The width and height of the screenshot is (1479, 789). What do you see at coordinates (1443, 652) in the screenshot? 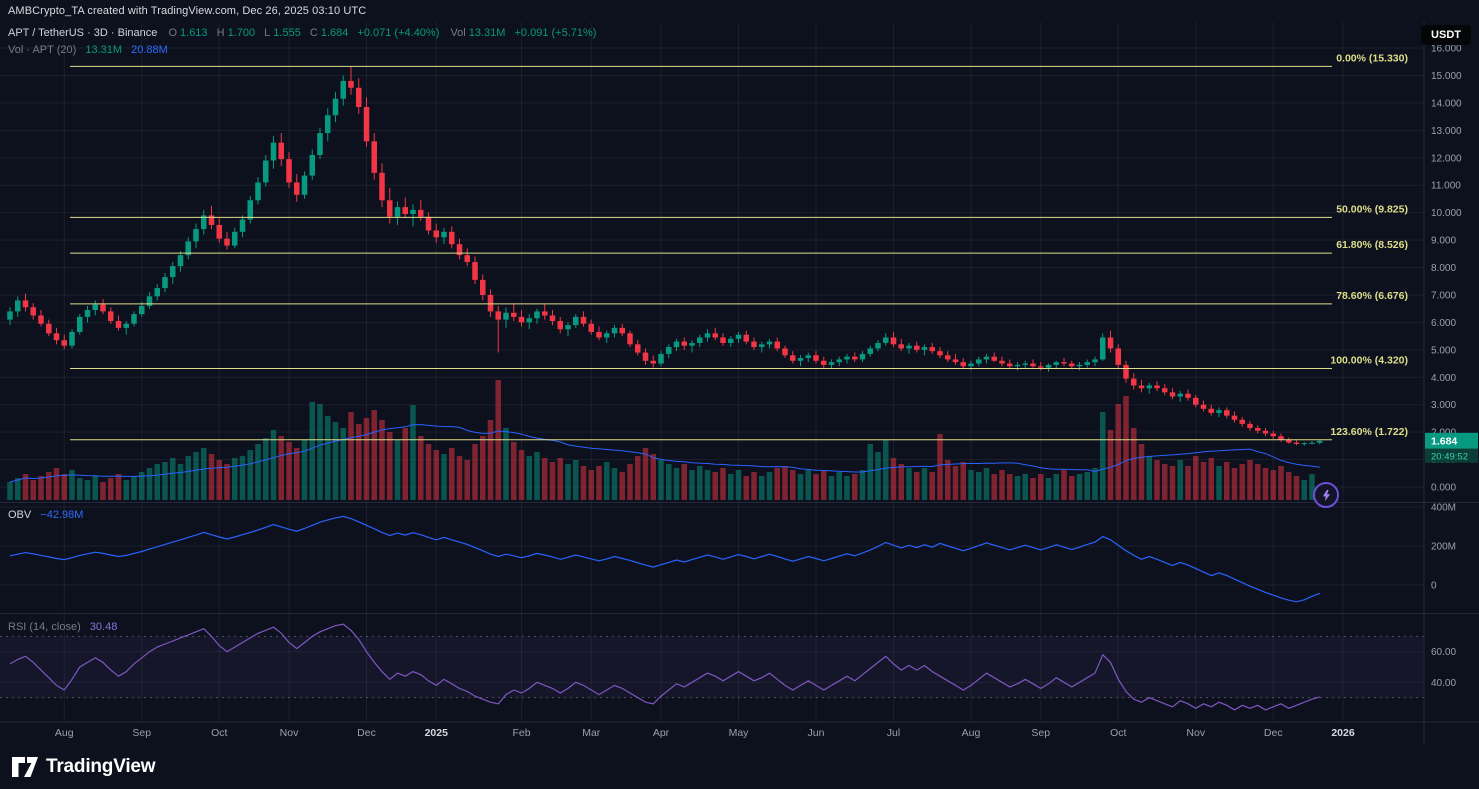
I see `svg-text: 60.00` at bounding box center [1443, 652].